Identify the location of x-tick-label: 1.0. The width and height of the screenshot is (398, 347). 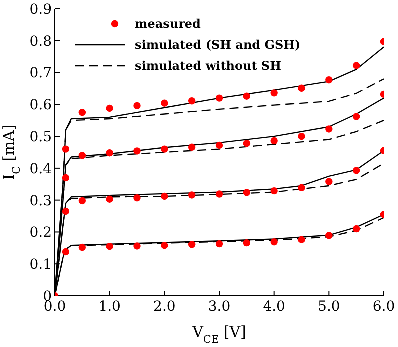
(109, 306).